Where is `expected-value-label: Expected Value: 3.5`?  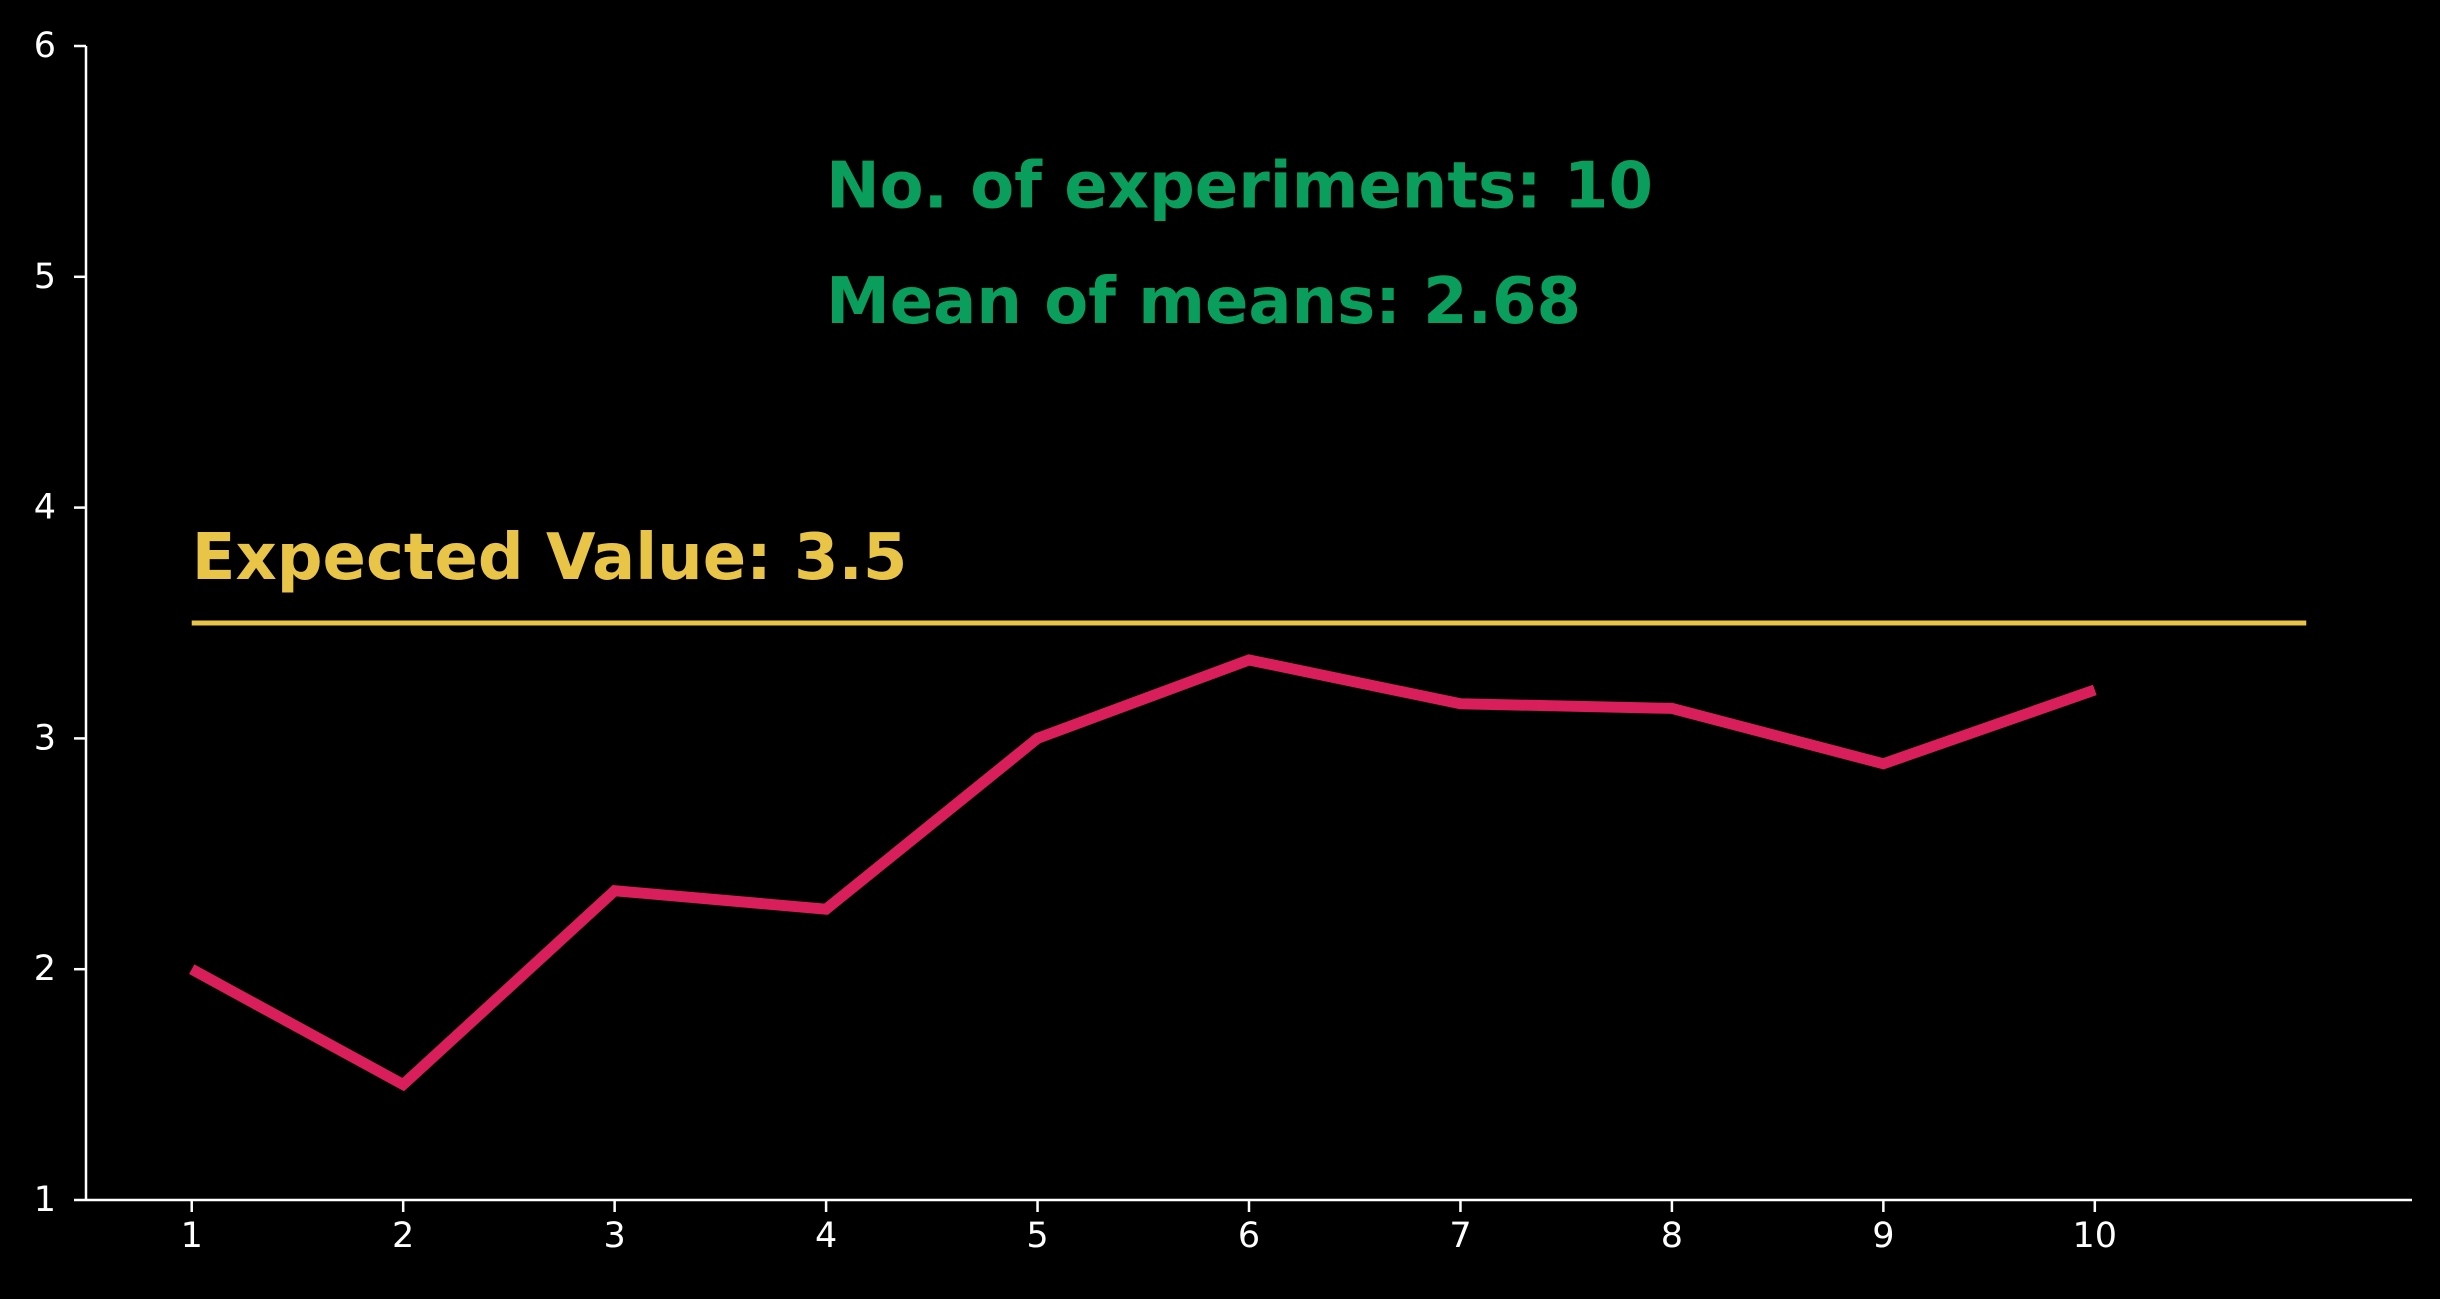 expected-value-label: Expected Value: 3.5 is located at coordinates (550, 558).